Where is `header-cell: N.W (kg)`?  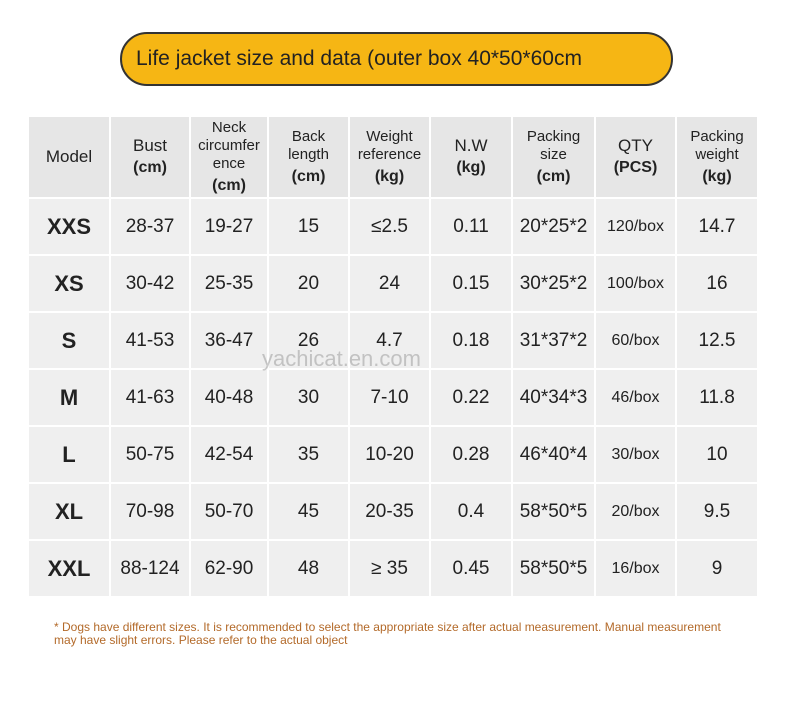 header-cell: N.W (kg) is located at coordinates (471, 157).